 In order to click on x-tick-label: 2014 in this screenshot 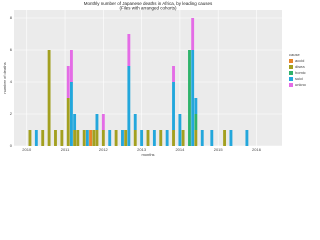, I will do `click(180, 149)`.